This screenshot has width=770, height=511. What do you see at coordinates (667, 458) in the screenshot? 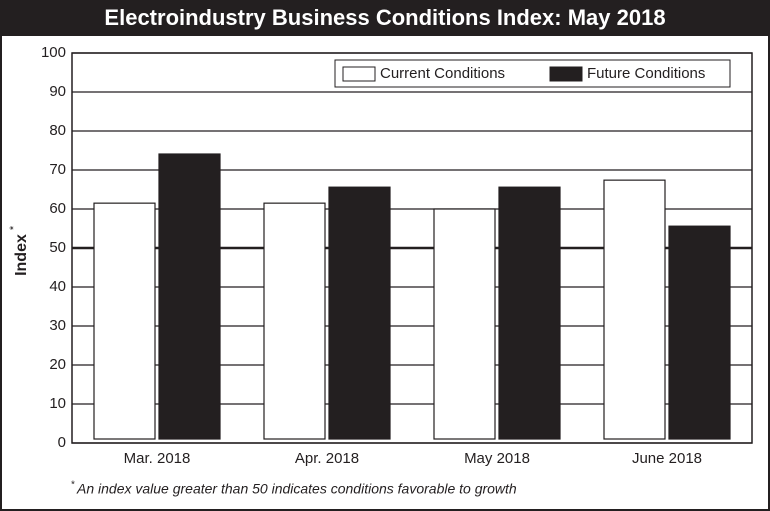
I see `x-tick-label: June 2018` at bounding box center [667, 458].